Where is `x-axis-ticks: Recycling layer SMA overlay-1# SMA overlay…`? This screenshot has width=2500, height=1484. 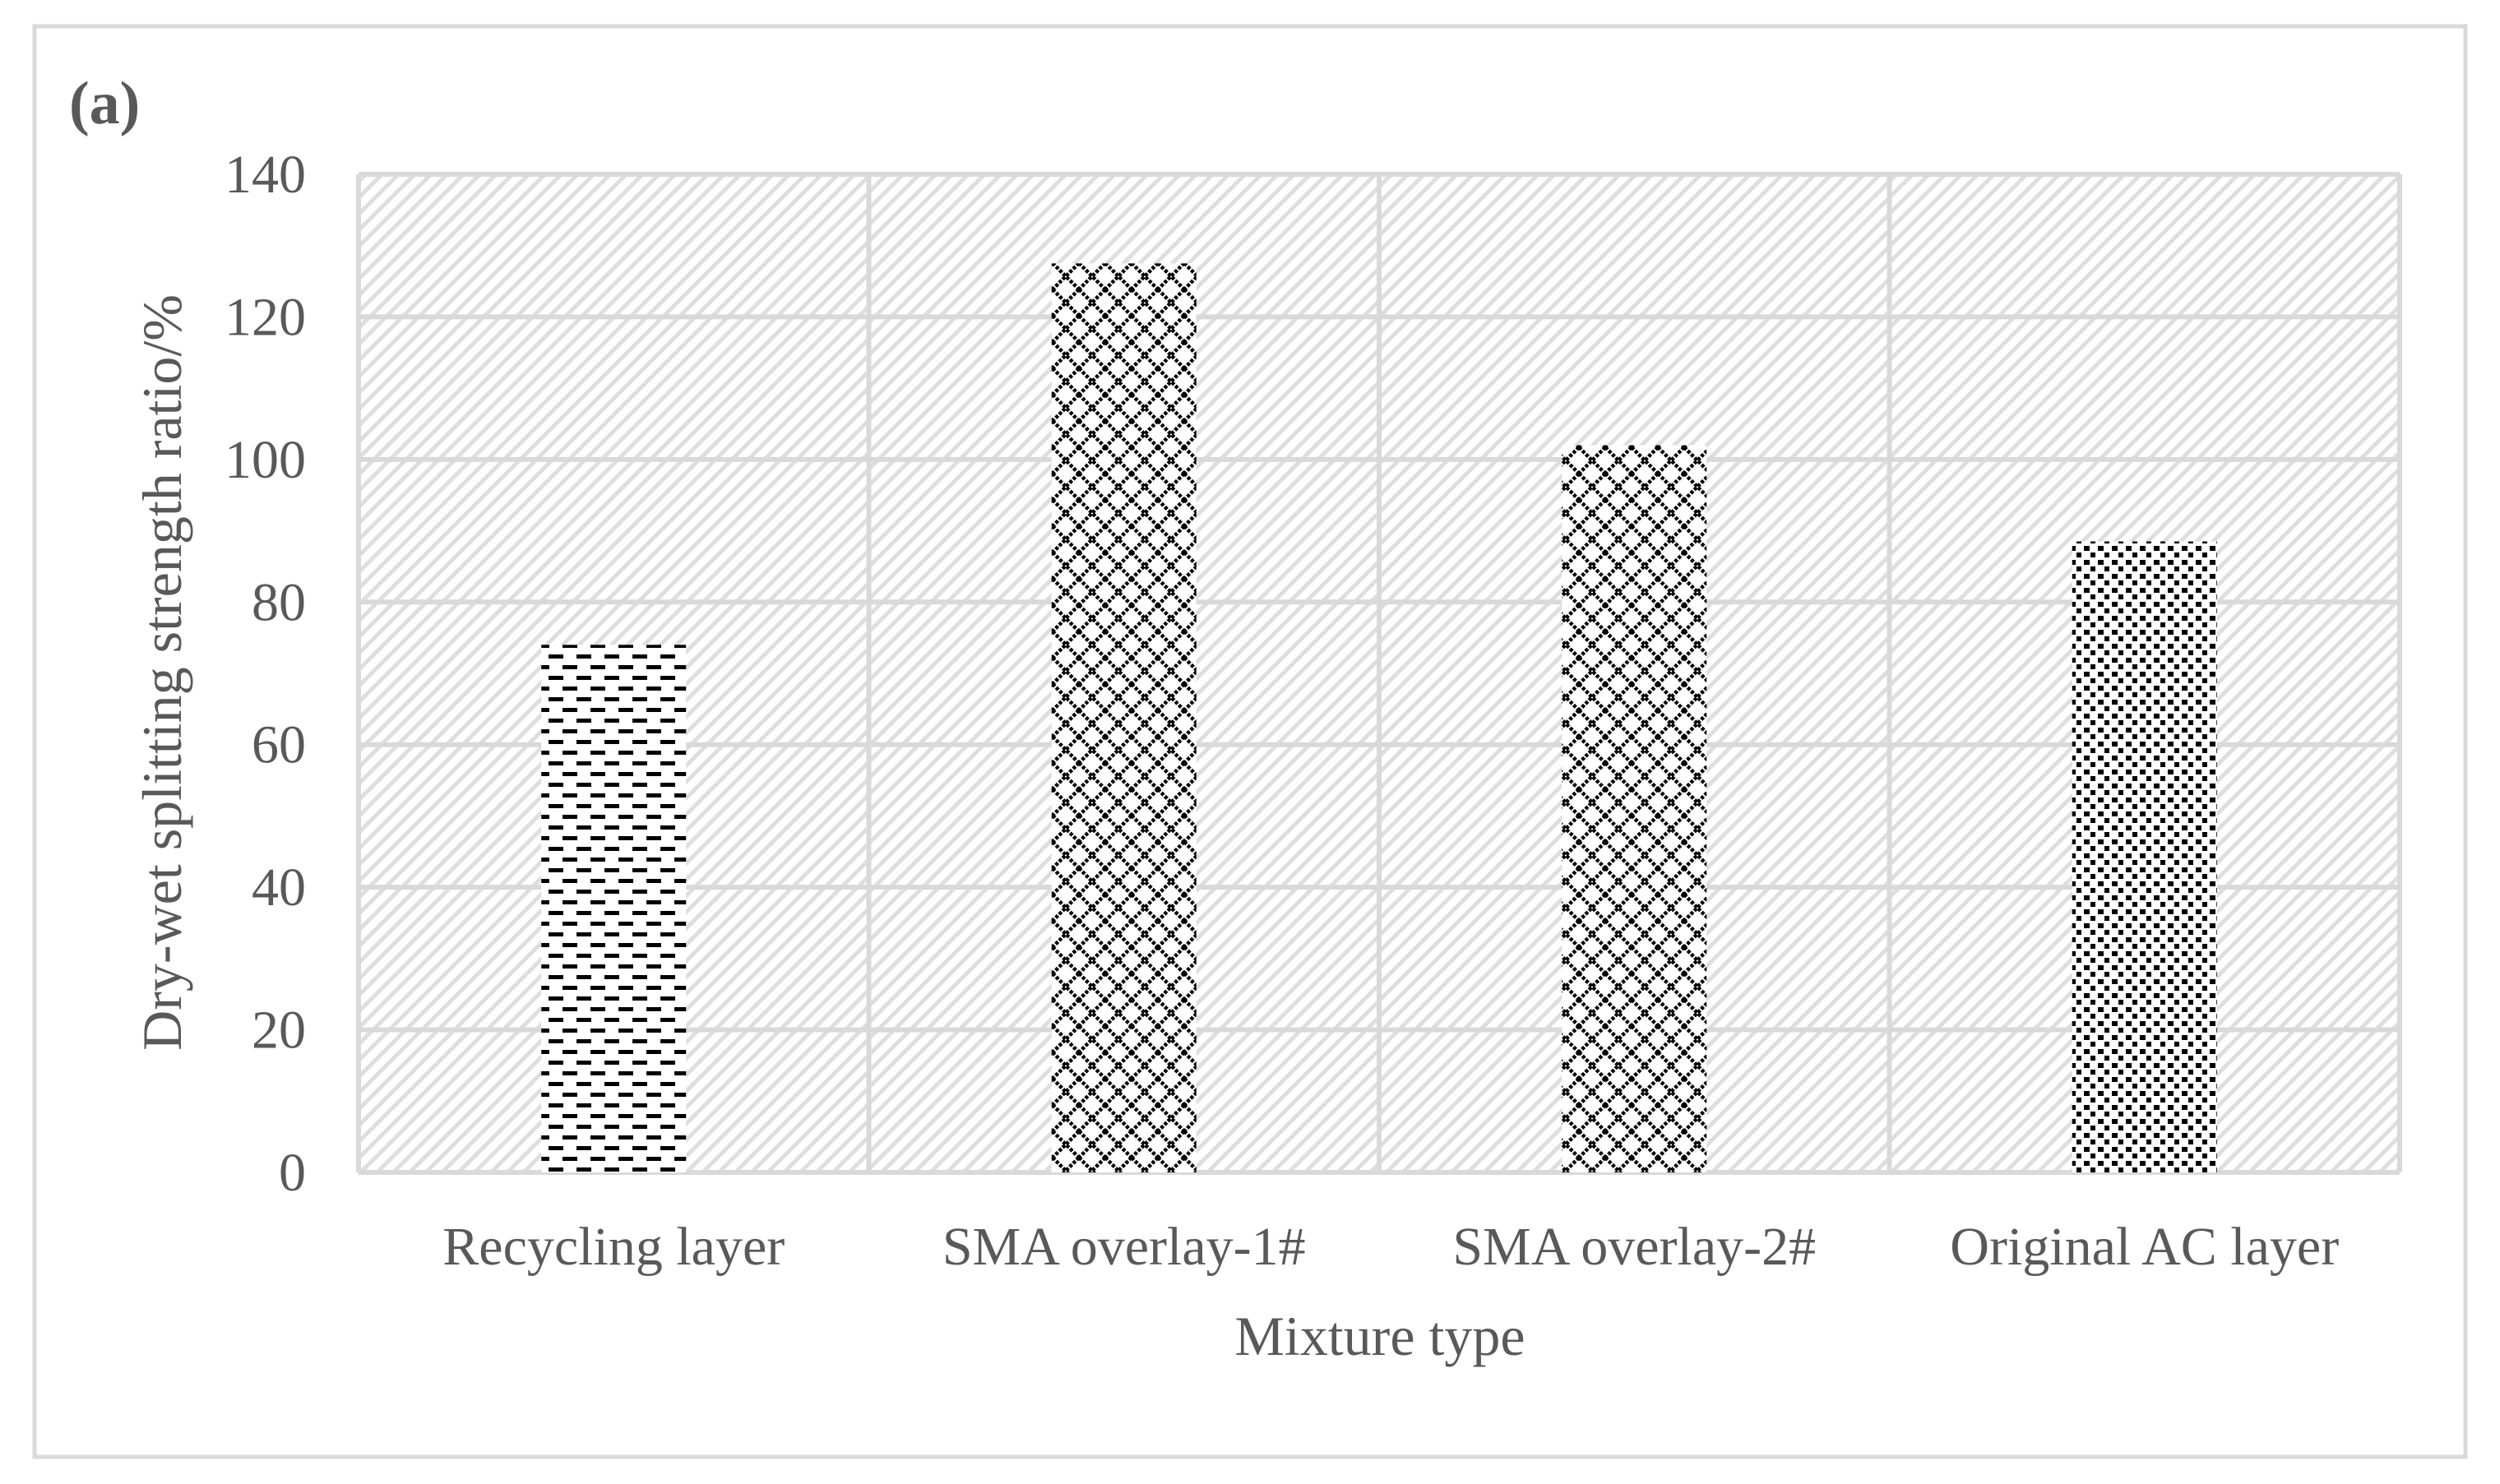
x-axis-ticks: Recycling layer SMA overlay-1# SMA overlay… is located at coordinates (1390, 1247).